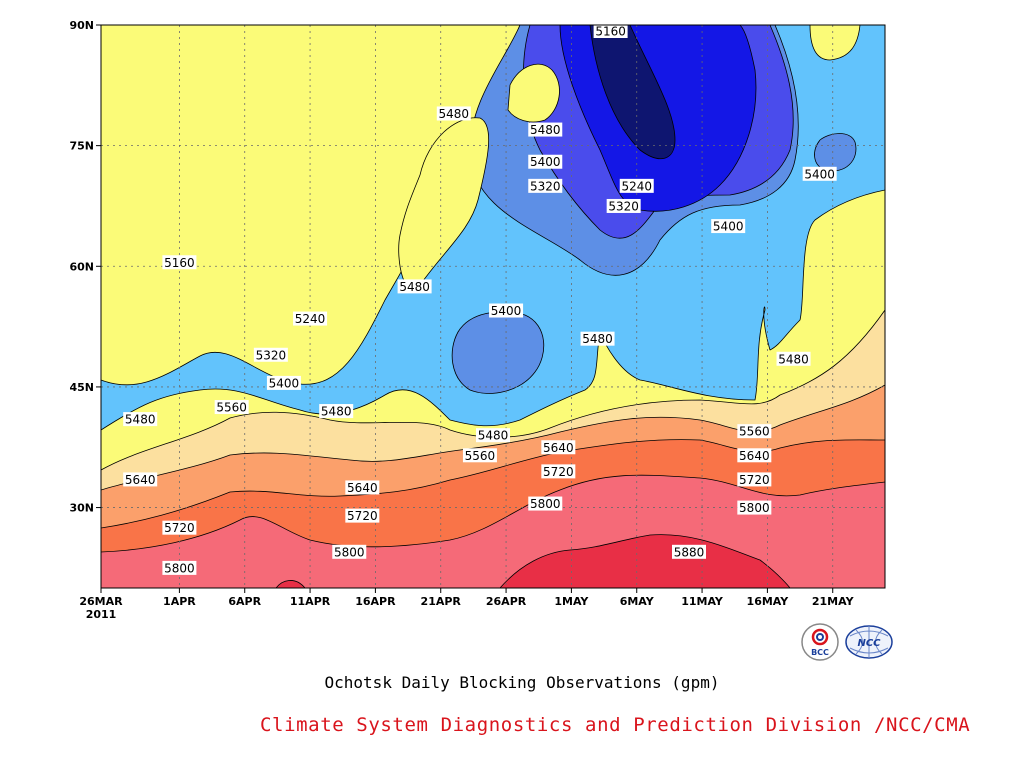 The height and width of the screenshot is (768, 1024). What do you see at coordinates (375, 601) in the screenshot?
I see `x-tick-label: 16APR` at bounding box center [375, 601].